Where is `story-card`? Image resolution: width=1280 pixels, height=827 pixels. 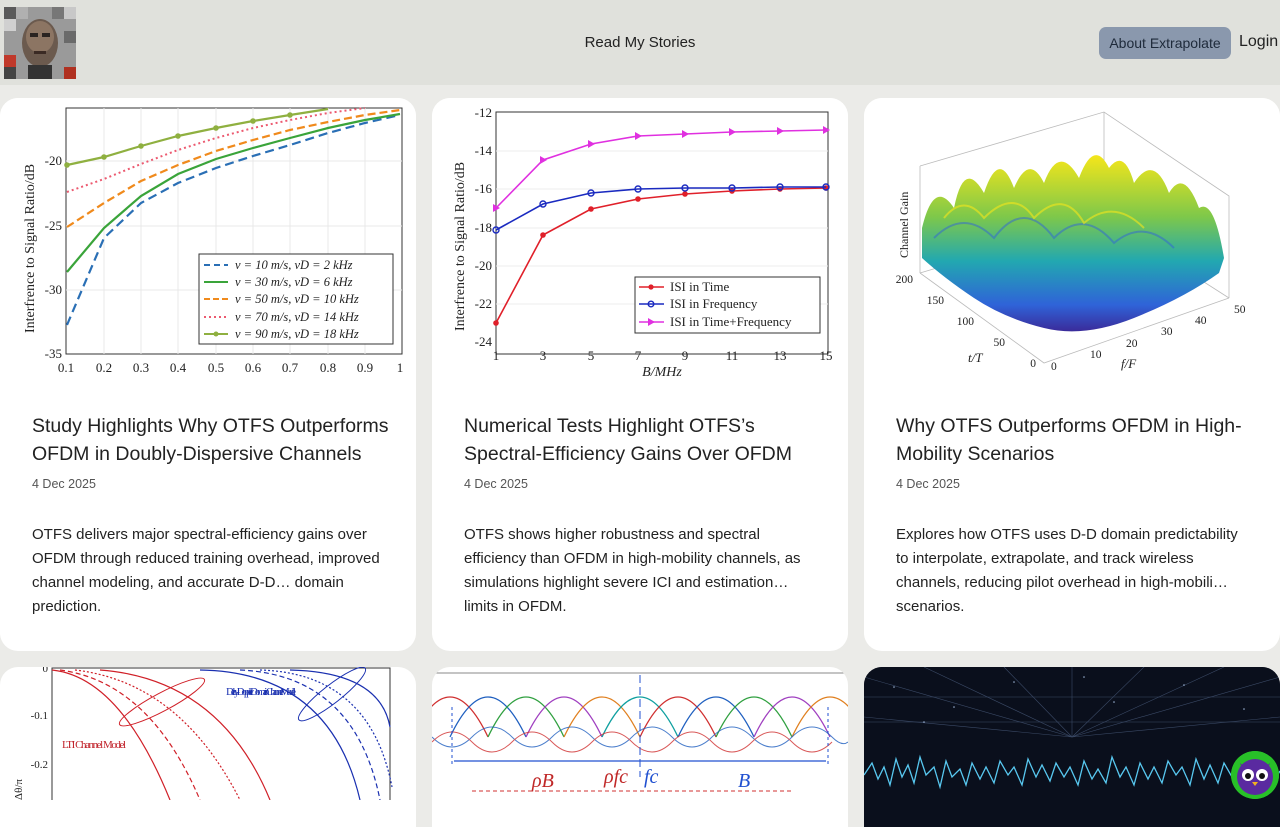
story-card is located at coordinates (1072, 747).